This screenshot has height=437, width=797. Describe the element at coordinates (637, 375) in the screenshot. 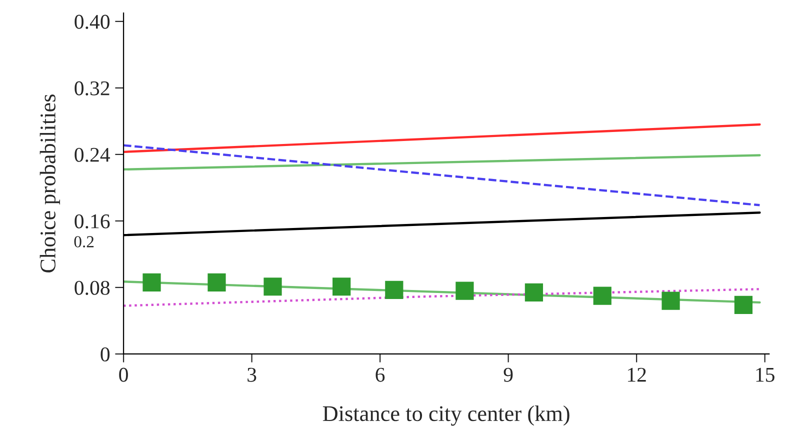

I see `x-tick-label: 12` at that location.